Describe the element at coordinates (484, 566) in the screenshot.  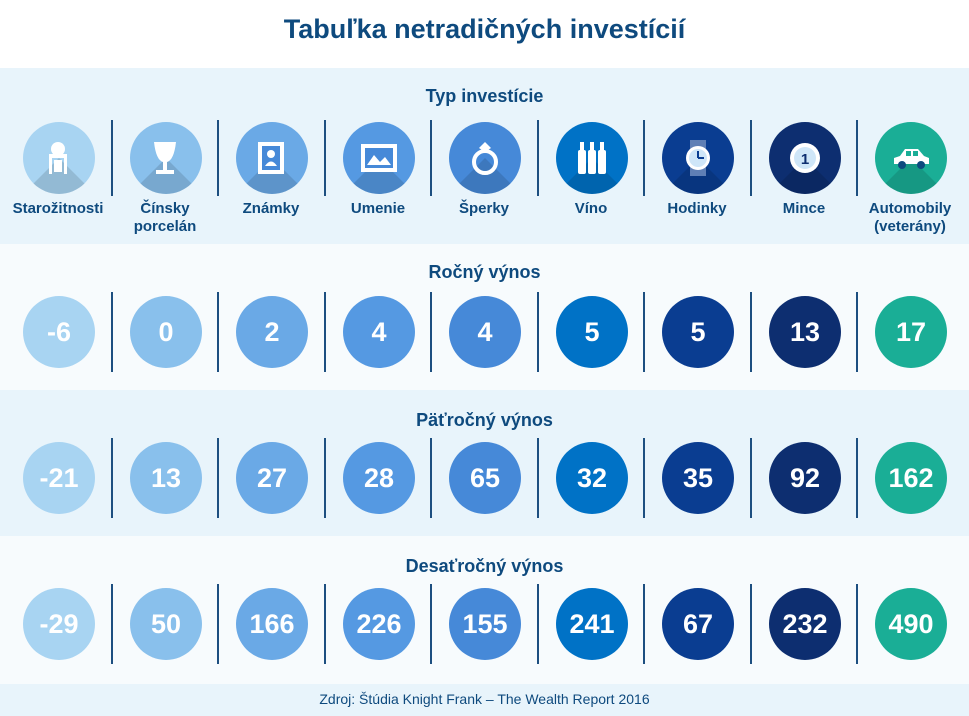
I see `series-title-3: Desaťročný výnos` at that location.